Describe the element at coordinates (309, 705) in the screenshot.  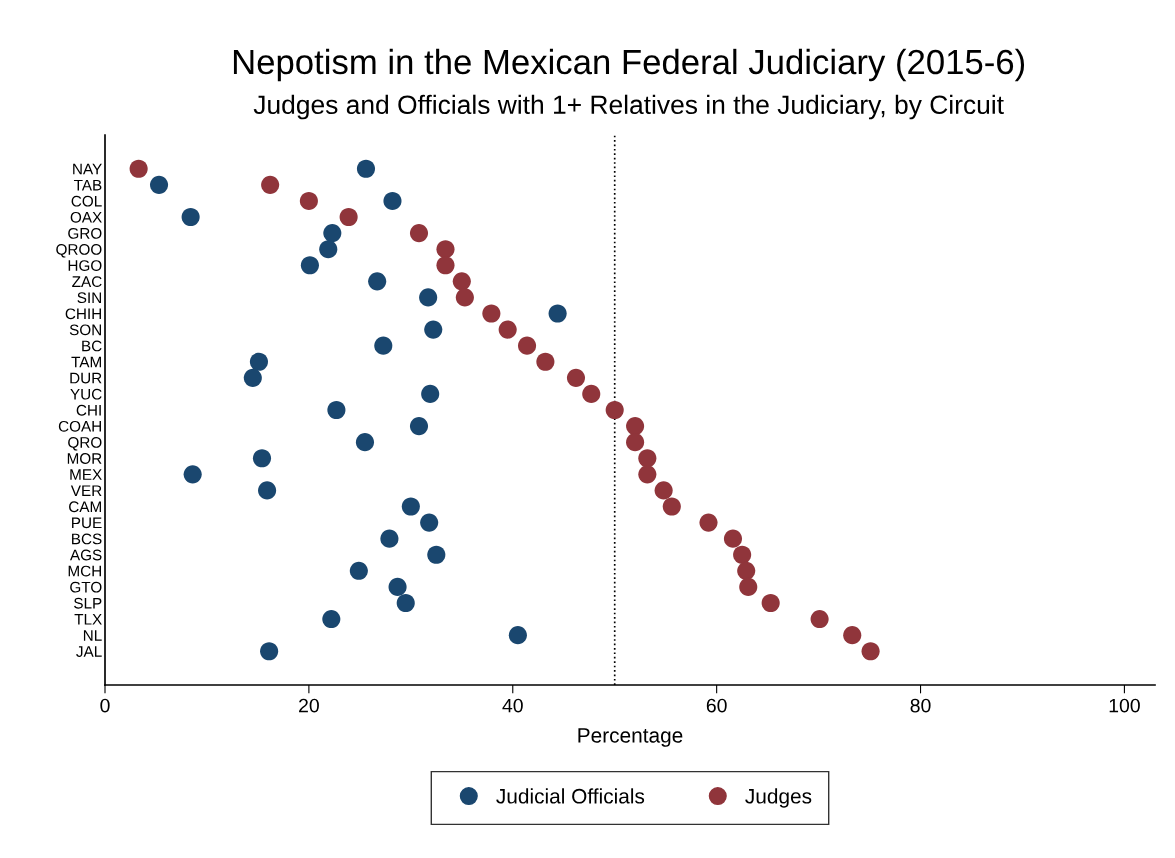
I see `x-tick-label: 20` at that location.